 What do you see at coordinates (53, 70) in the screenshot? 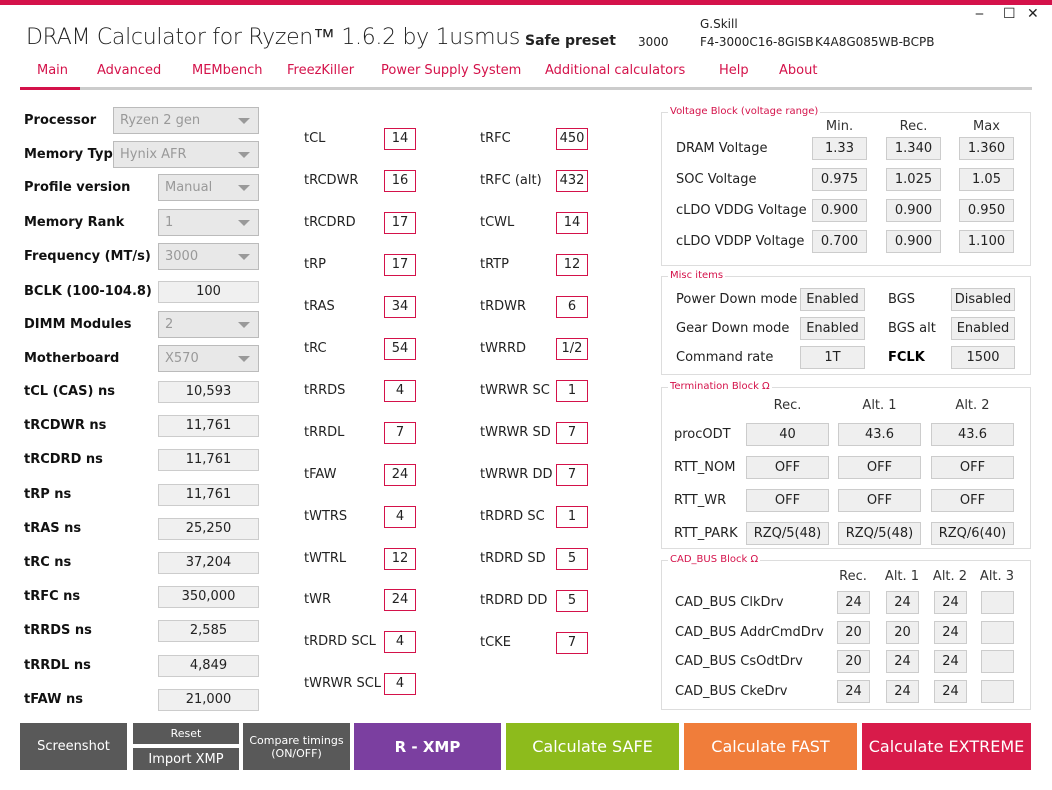
I see `tab-main: Main` at bounding box center [53, 70].